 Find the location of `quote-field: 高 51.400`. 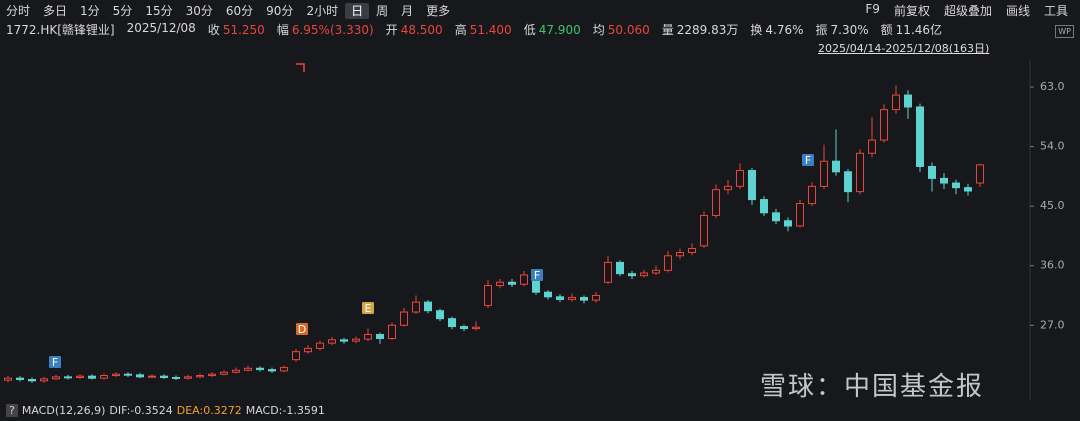

quote-field: 高 51.400 is located at coordinates (483, 29).